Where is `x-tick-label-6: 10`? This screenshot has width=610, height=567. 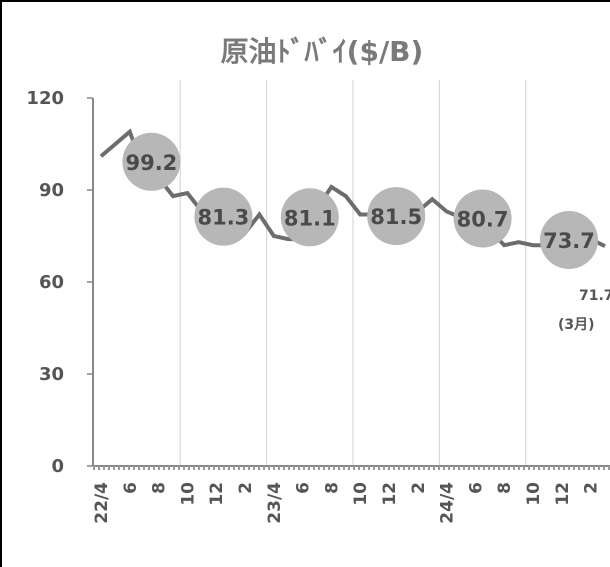
x-tick-label-6: 10 is located at coordinates (188, 494).